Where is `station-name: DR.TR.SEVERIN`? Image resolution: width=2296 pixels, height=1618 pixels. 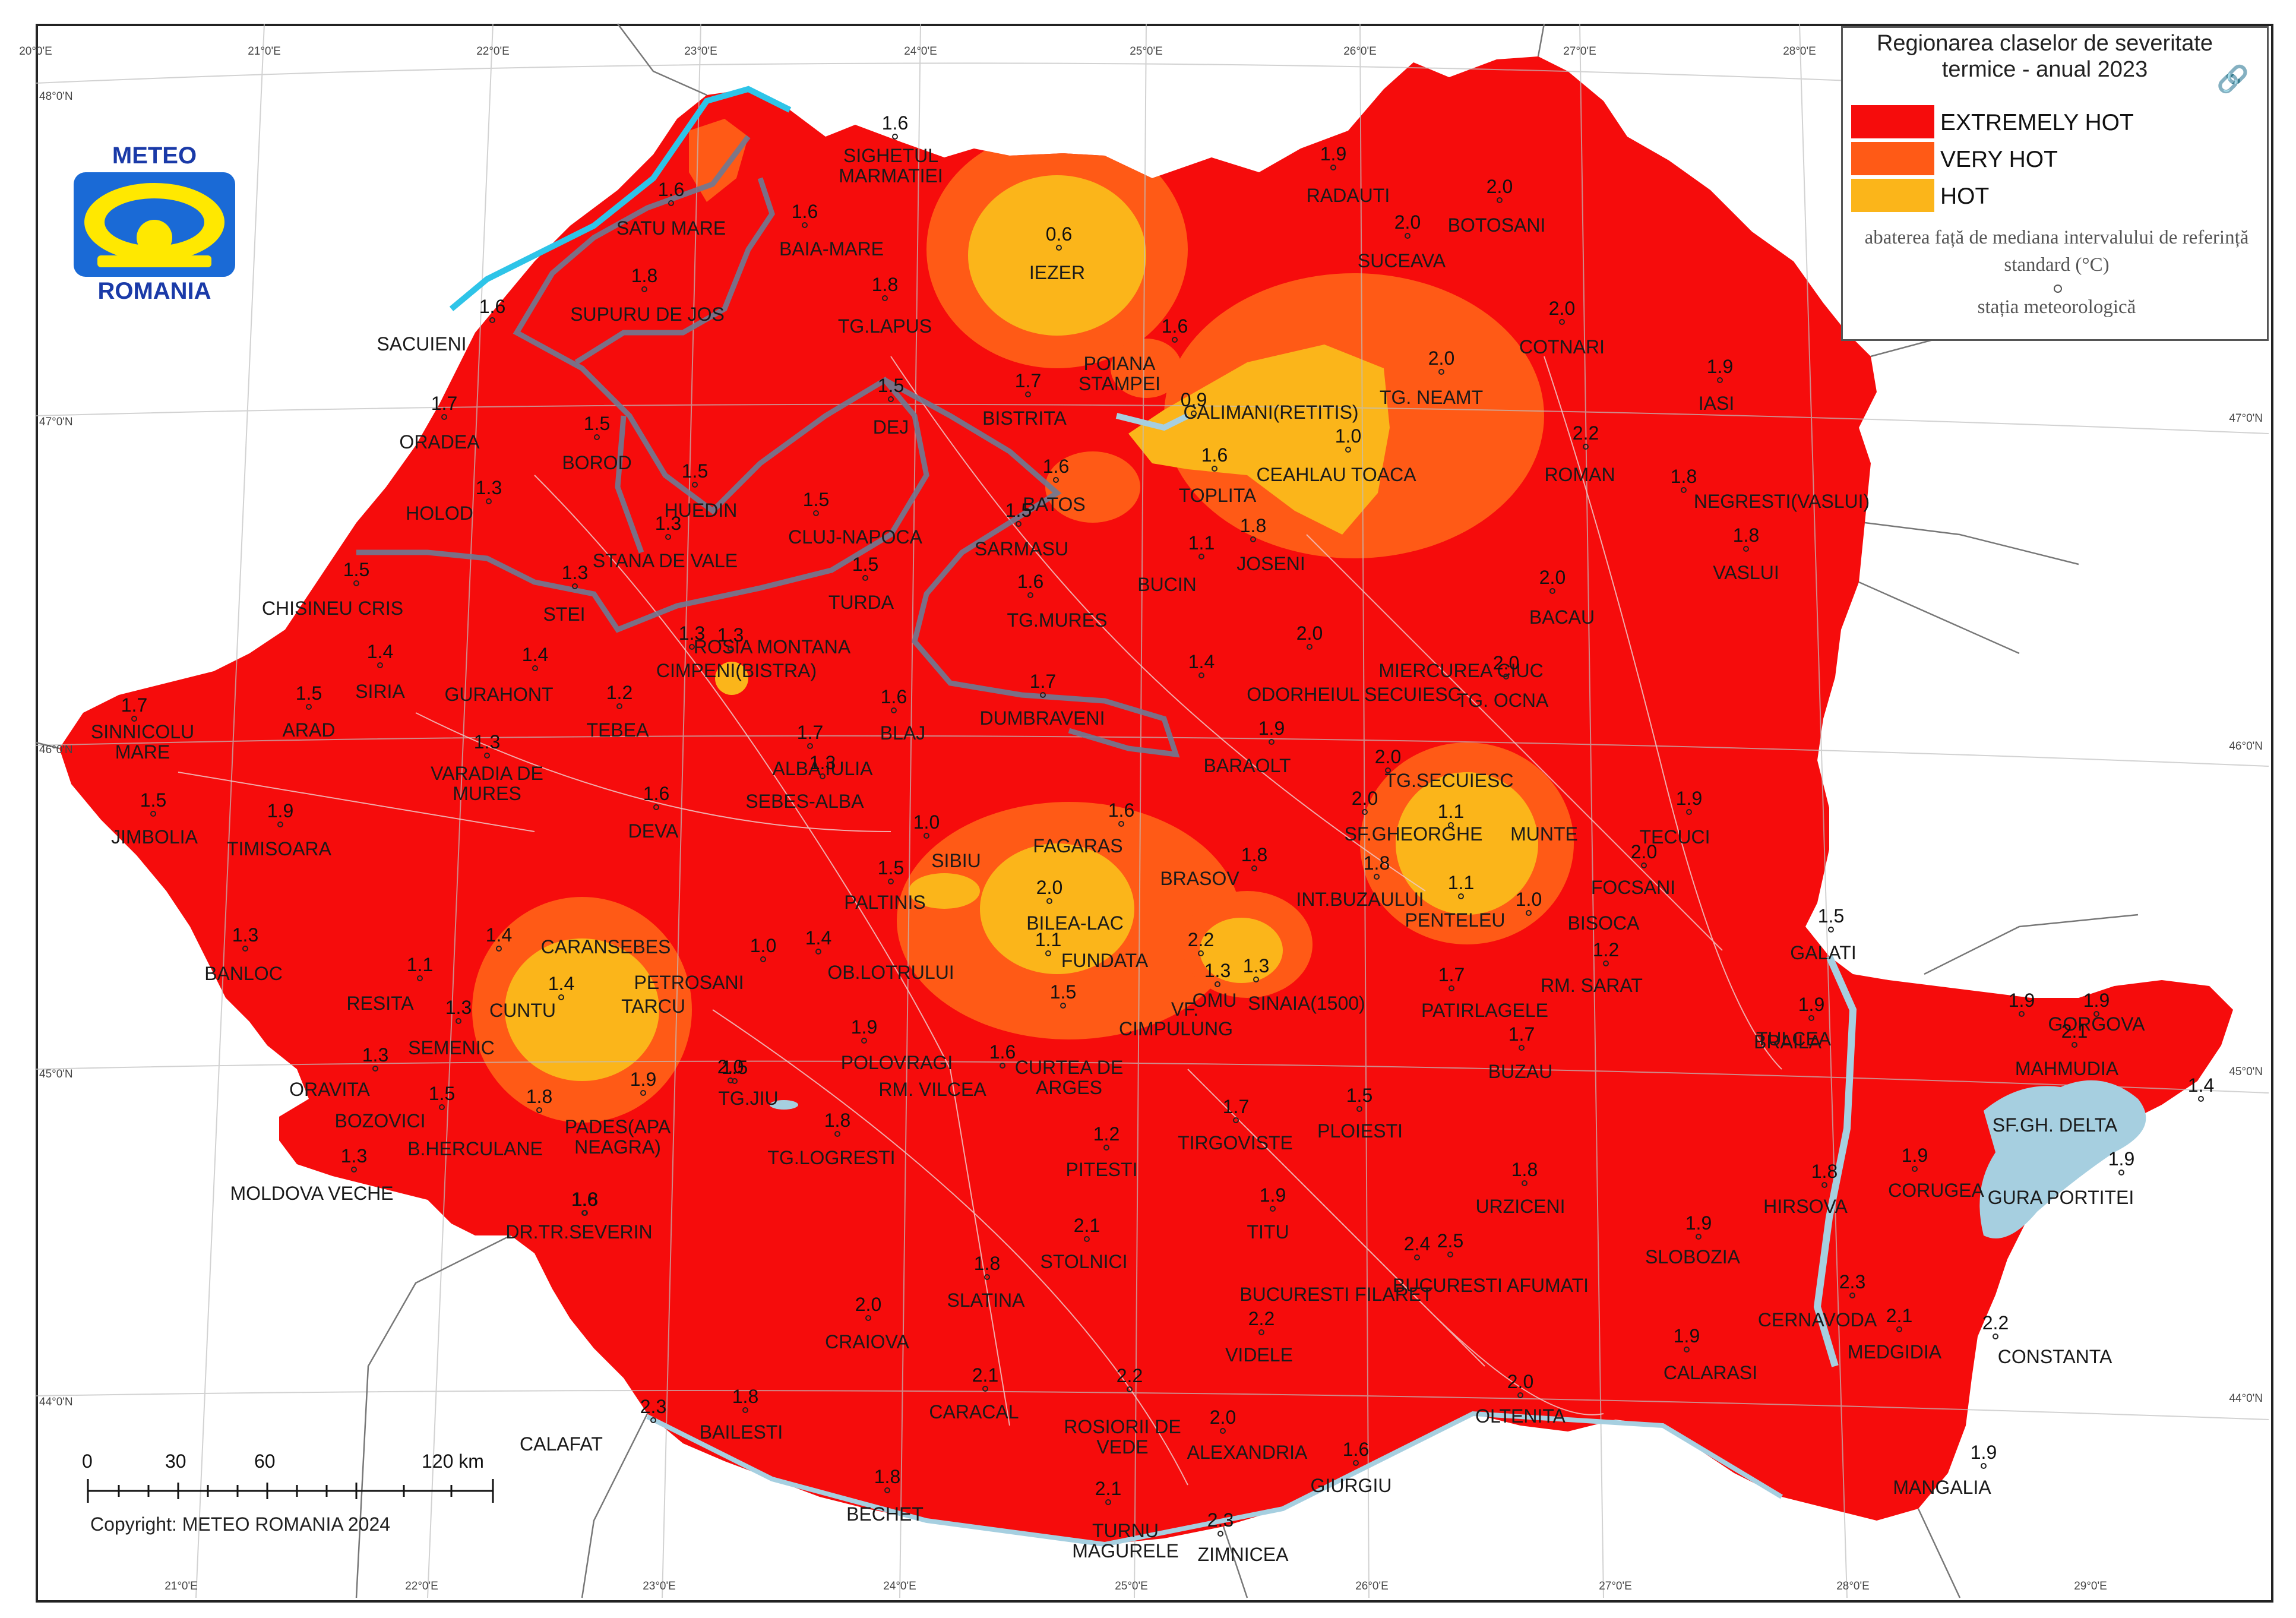
station-name: DR.TR.SEVERIN is located at coordinates (578, 1232).